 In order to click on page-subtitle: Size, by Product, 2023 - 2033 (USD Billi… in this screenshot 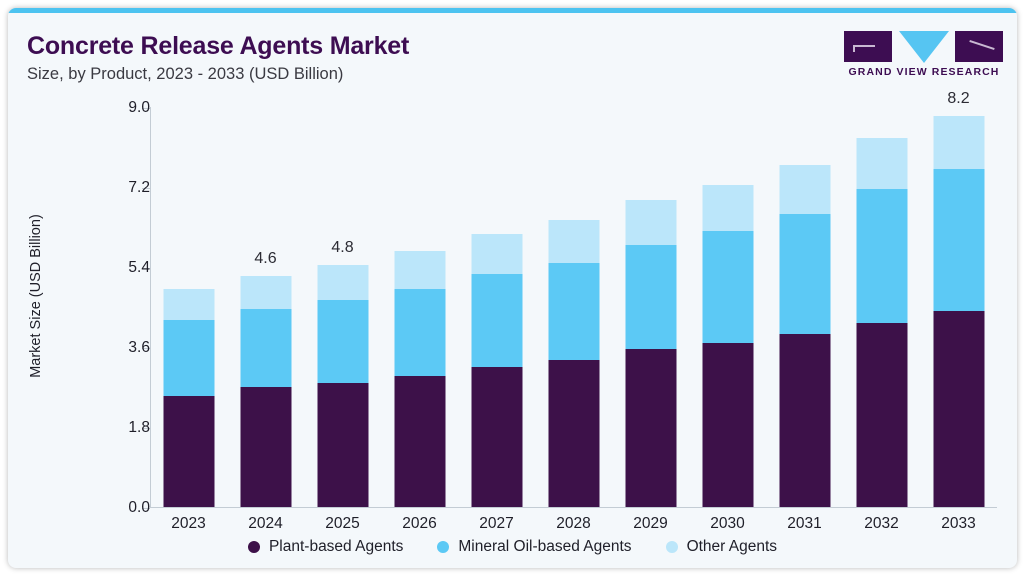, I will do `click(185, 74)`.